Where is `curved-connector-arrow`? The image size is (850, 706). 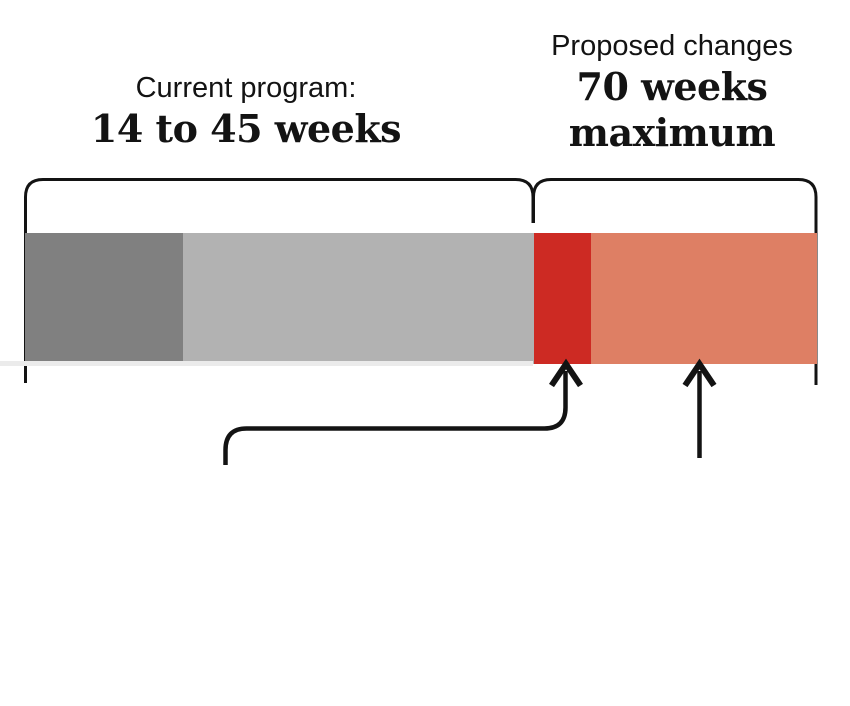 curved-connector-arrow is located at coordinates (395, 418).